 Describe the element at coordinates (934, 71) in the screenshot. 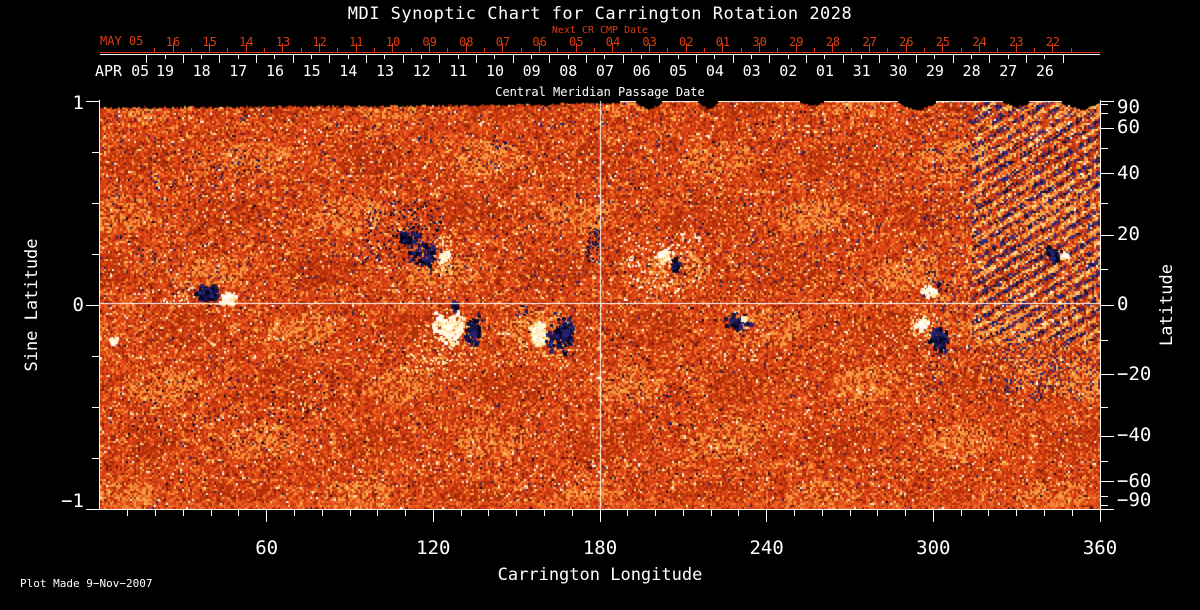

I see `cmp-day-label: 29` at that location.